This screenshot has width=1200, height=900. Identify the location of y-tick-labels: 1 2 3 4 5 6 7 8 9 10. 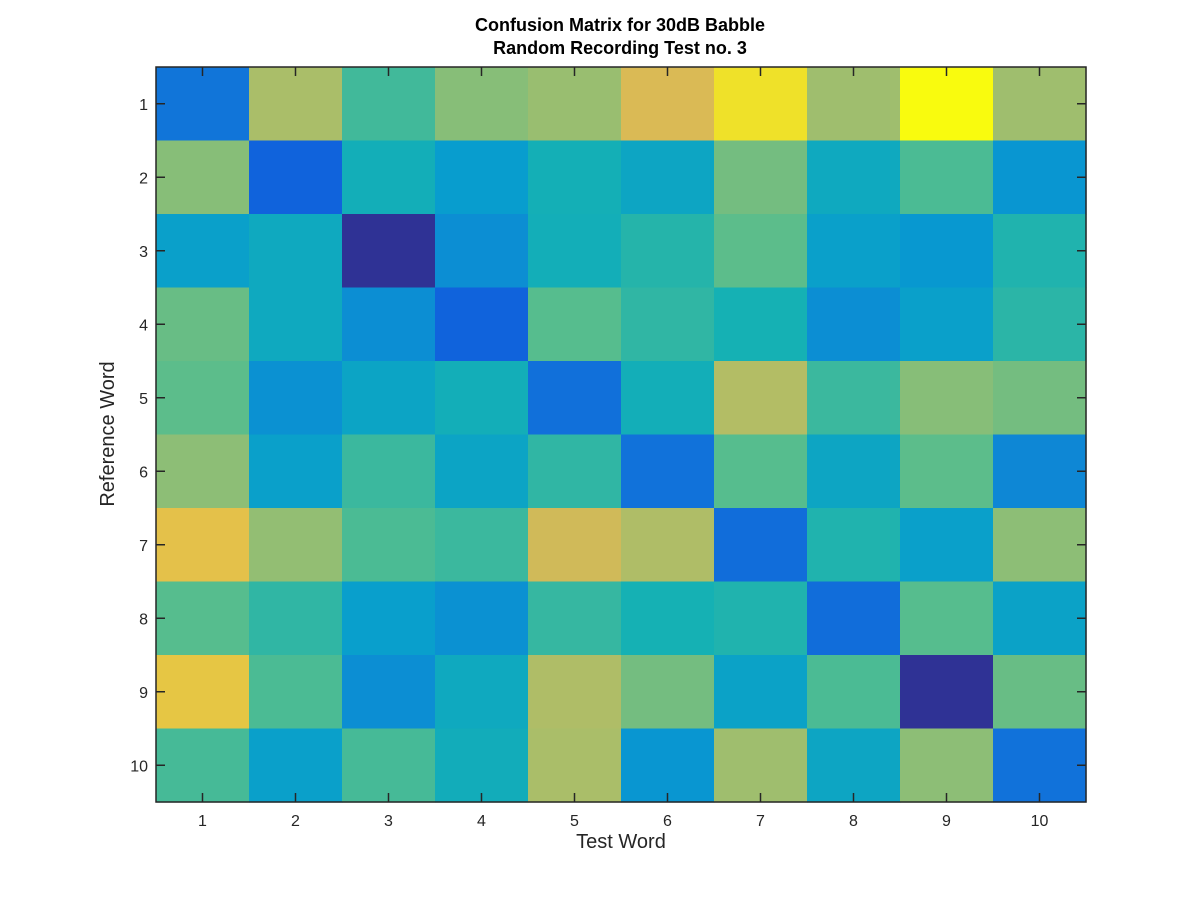
(139, 436).